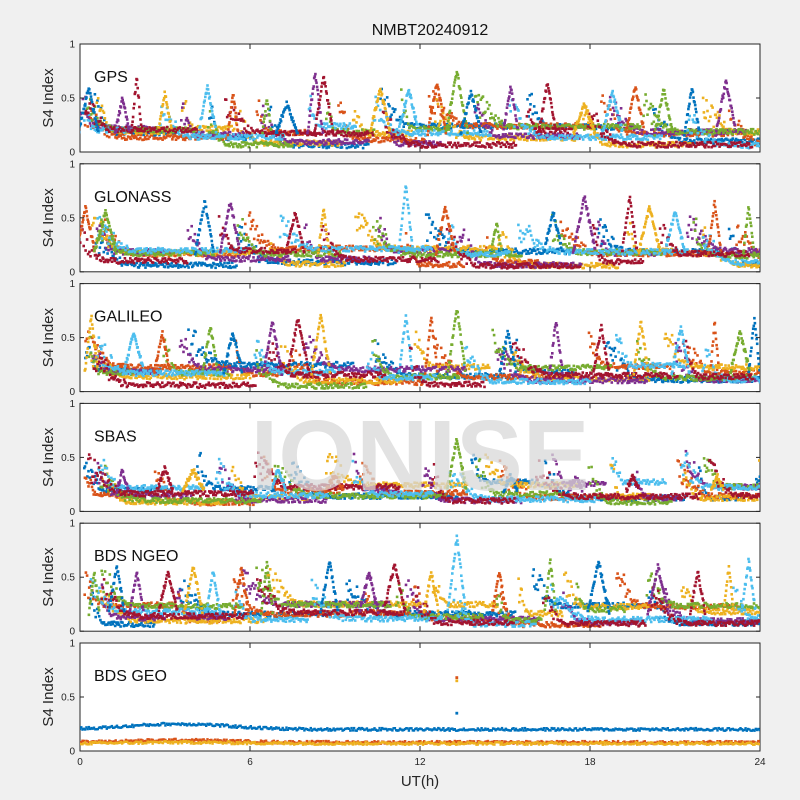  What do you see at coordinates (420, 110) in the screenshot?
I see `data-points` at bounding box center [420, 110].